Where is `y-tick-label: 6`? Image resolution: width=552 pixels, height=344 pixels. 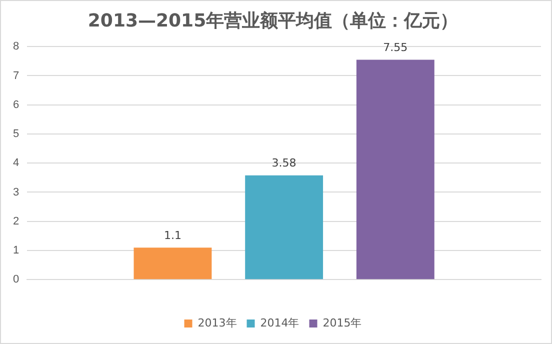
y-tick-label: 6 is located at coordinates (16, 104).